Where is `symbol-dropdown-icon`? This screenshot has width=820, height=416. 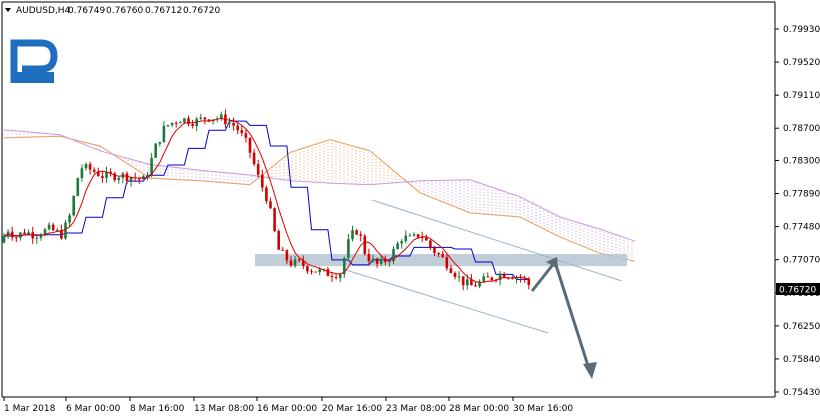 symbol-dropdown-icon is located at coordinates (8, 10).